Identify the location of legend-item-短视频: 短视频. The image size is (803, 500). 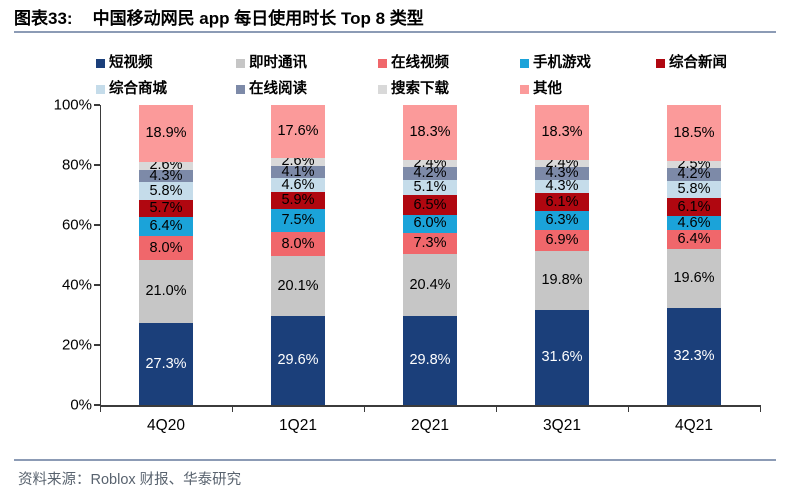
(124, 63).